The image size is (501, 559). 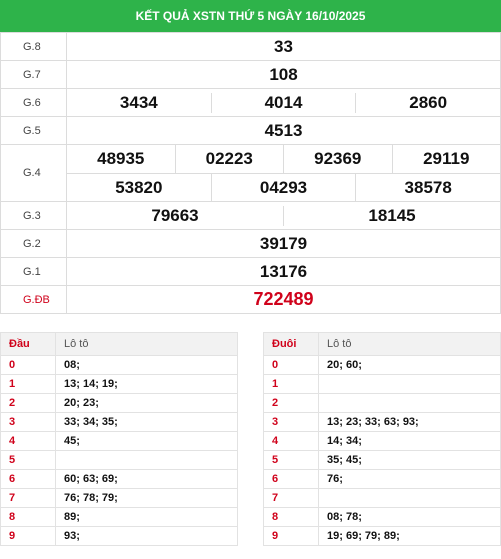 I want to click on row-value: 33; 34; 35;, so click(x=146, y=422).